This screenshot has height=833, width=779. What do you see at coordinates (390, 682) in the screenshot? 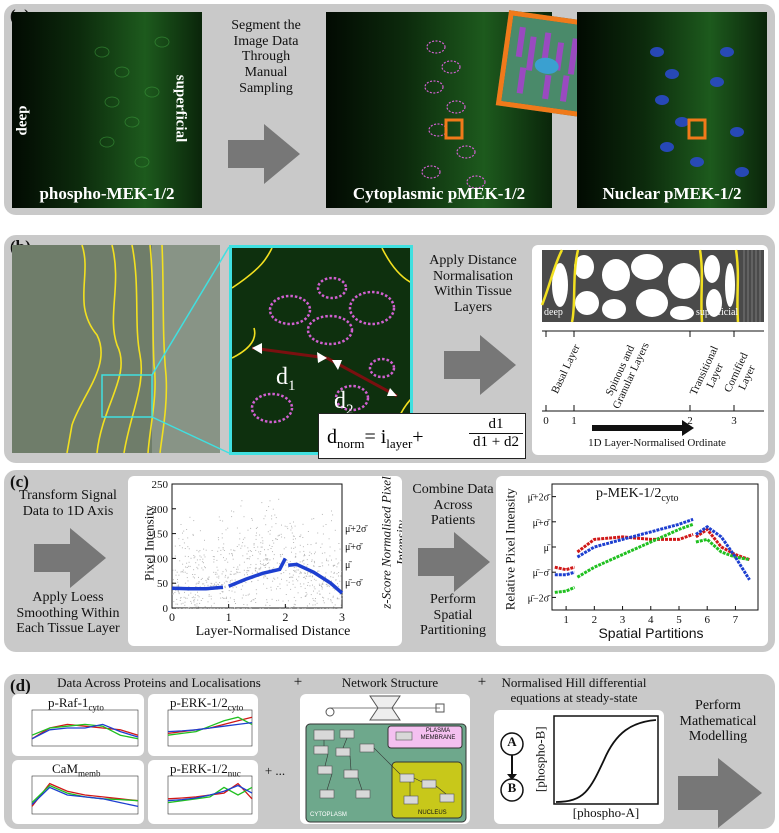
I see `network-title: Network Structure` at bounding box center [390, 682].